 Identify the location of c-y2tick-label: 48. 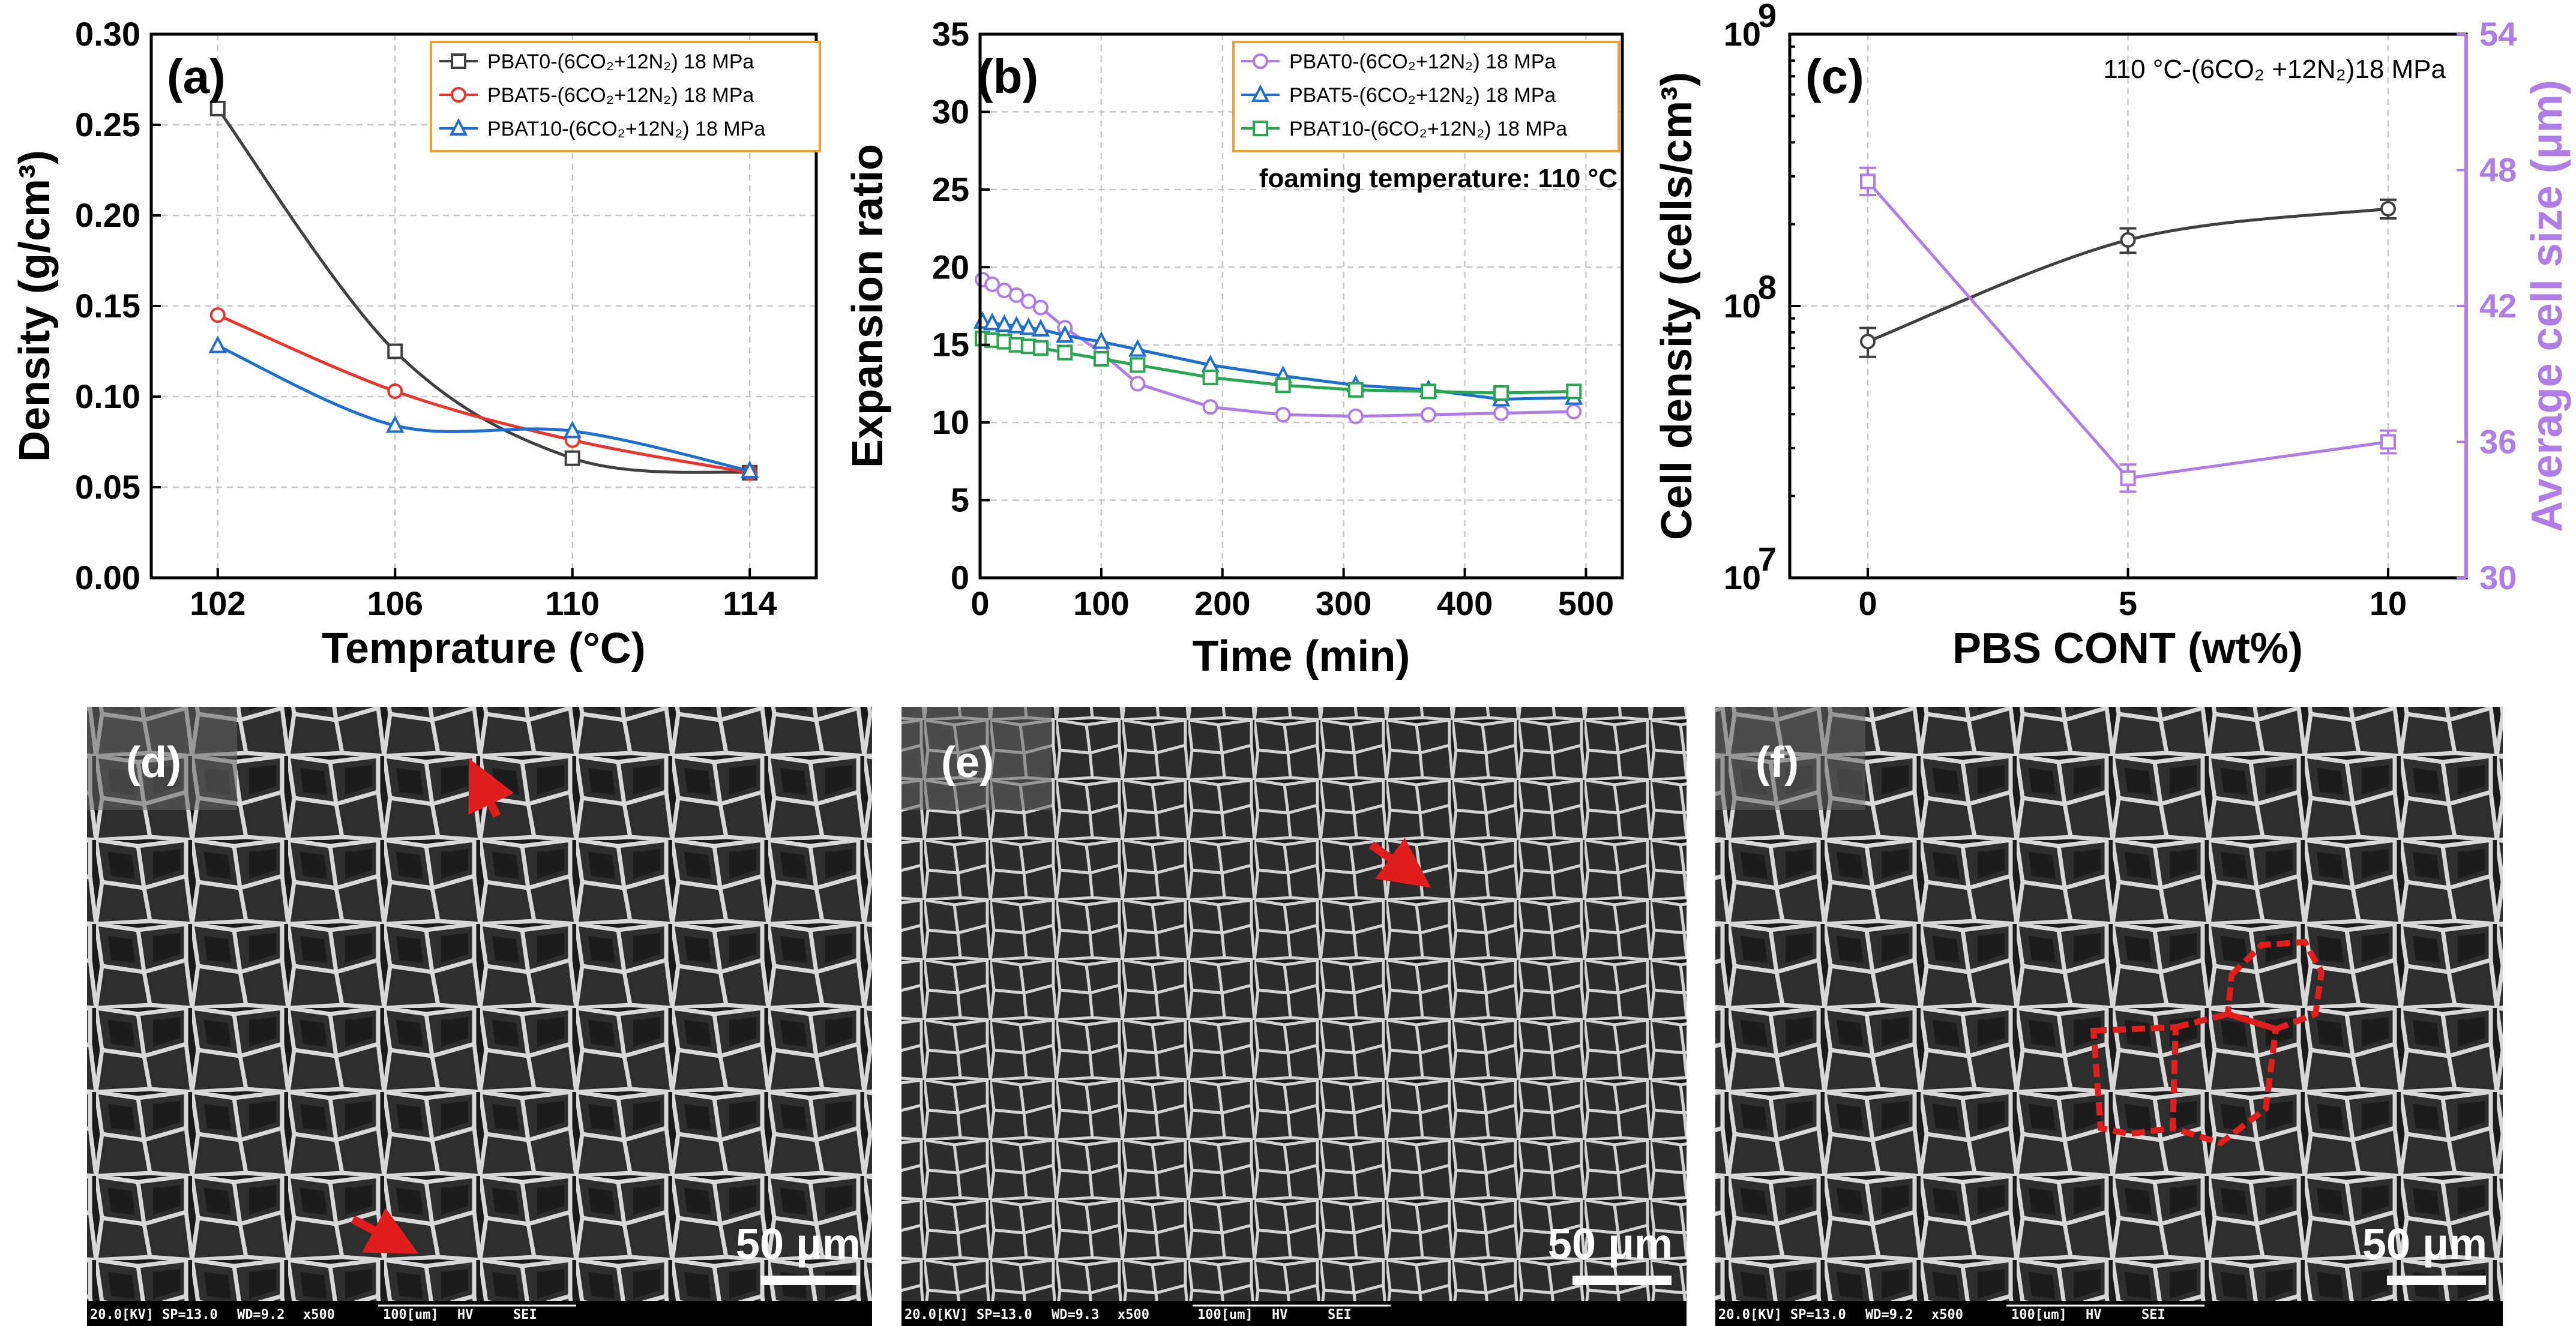
(2498, 170).